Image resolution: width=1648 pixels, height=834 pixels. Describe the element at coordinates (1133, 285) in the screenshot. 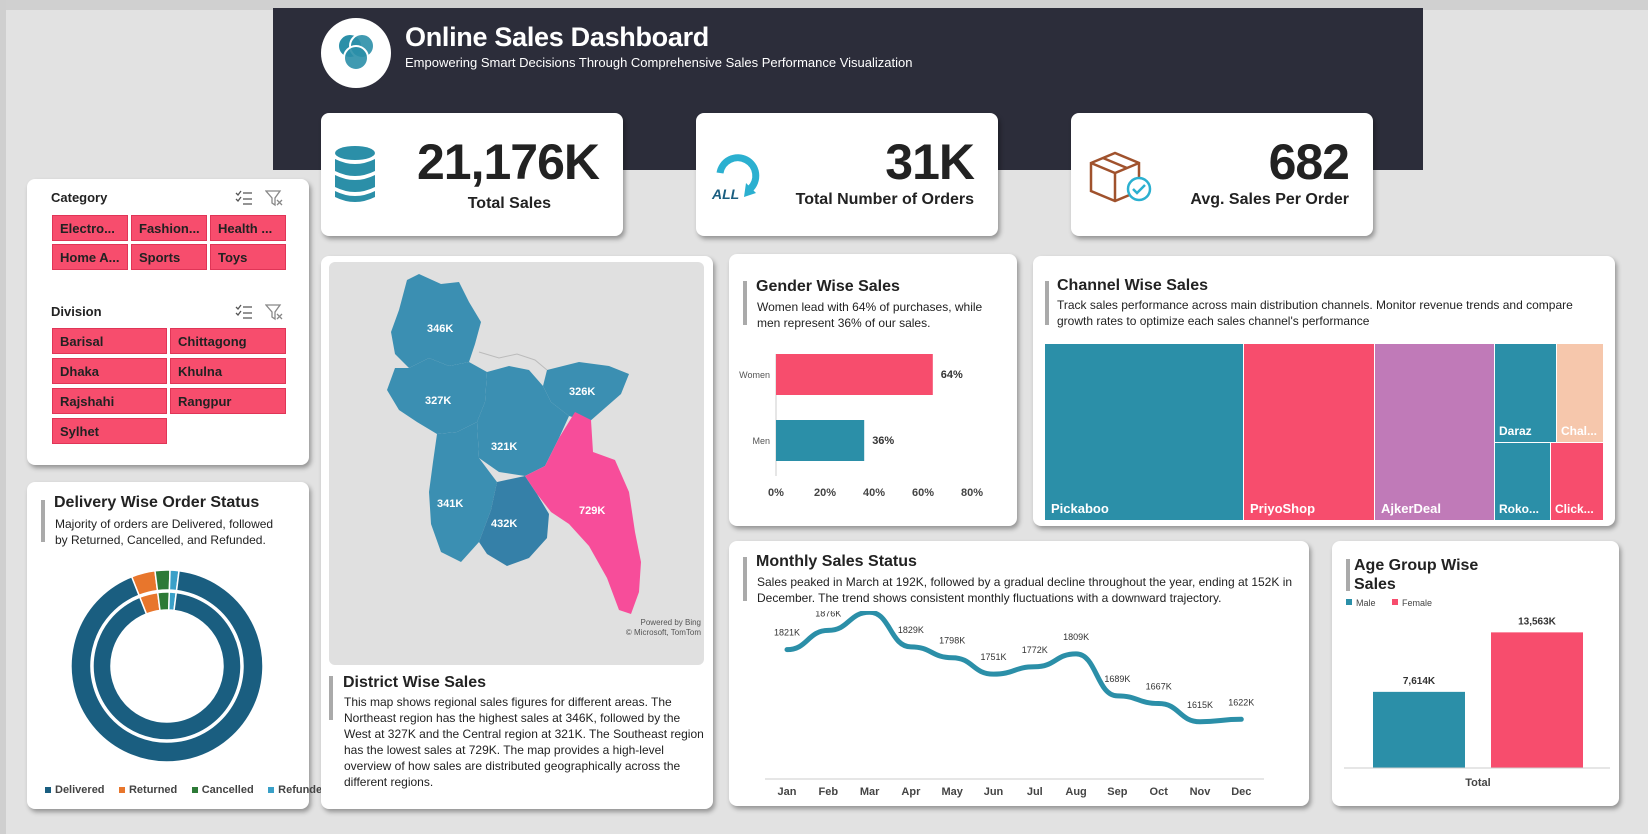

I see `channel-title: Channel Wise Sales` at that location.